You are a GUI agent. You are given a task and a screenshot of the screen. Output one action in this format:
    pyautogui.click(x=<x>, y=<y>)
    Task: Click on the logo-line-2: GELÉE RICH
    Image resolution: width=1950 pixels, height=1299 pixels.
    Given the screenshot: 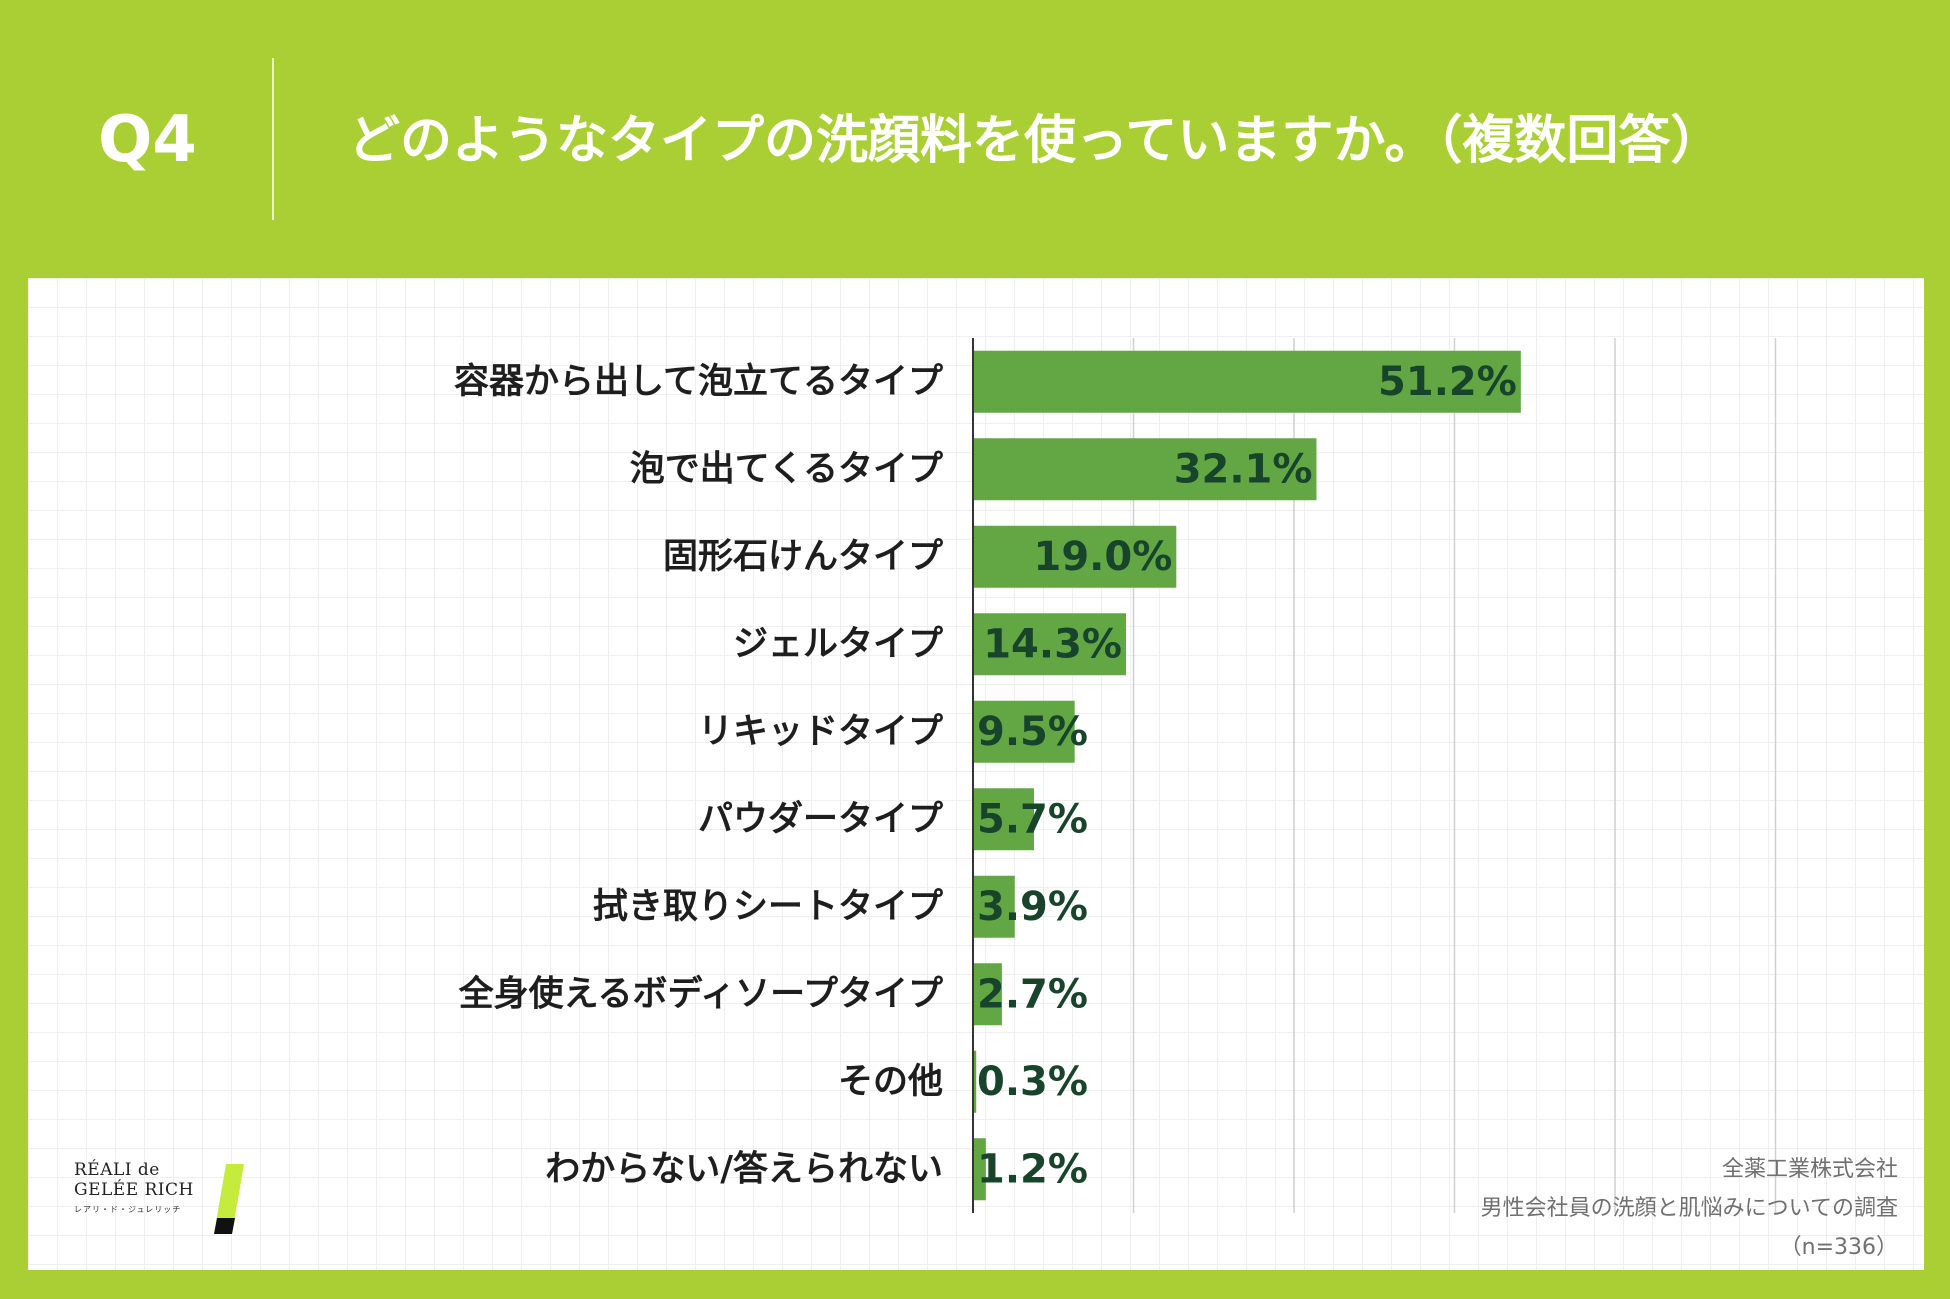 What is the action you would take?
    pyautogui.click(x=134, y=1190)
    